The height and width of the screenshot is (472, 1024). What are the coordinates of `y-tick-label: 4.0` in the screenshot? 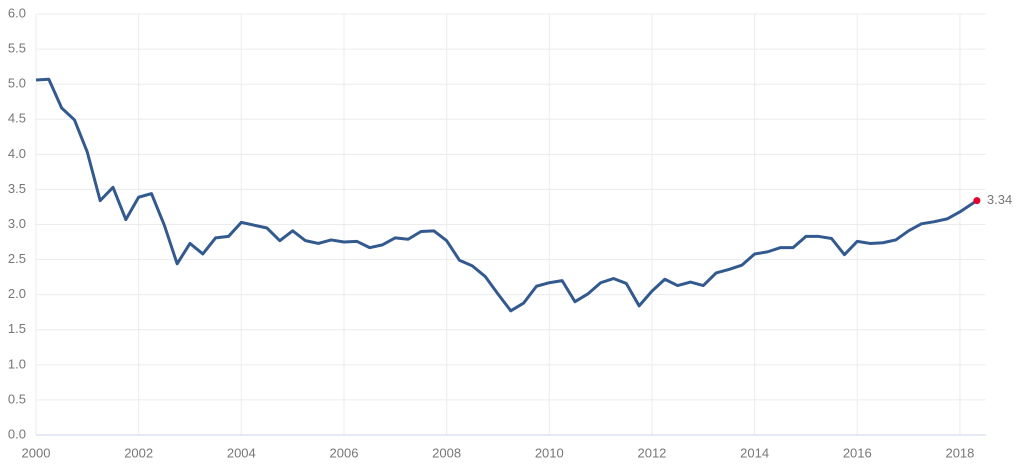 It's located at (17, 153).